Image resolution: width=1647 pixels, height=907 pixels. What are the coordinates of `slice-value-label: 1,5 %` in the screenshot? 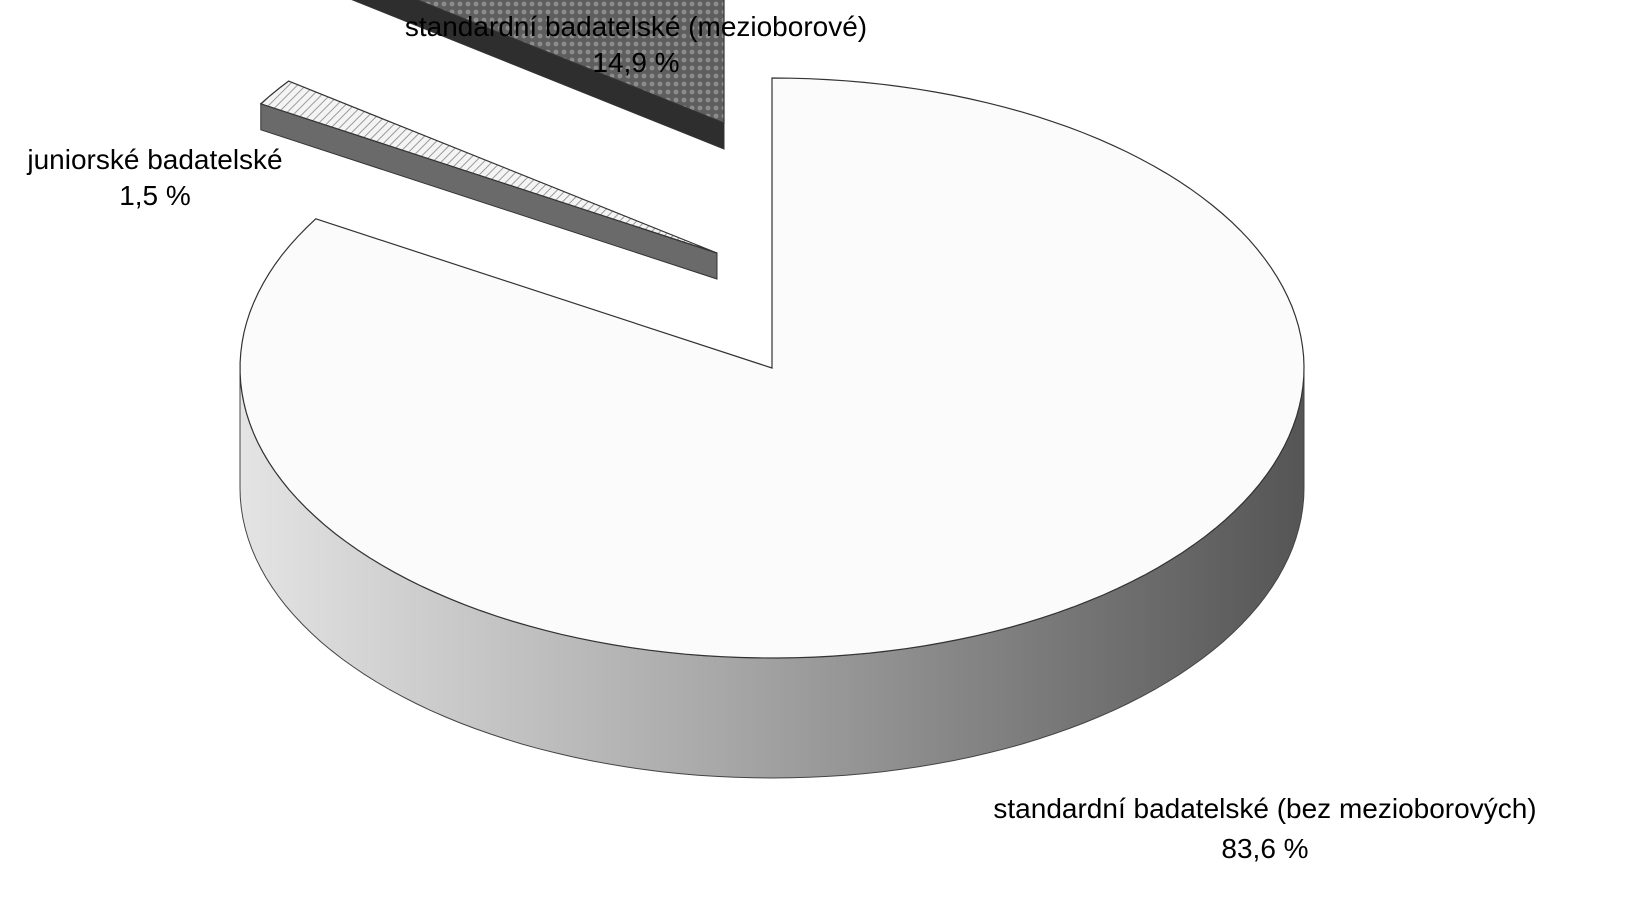 It's located at (155, 195).